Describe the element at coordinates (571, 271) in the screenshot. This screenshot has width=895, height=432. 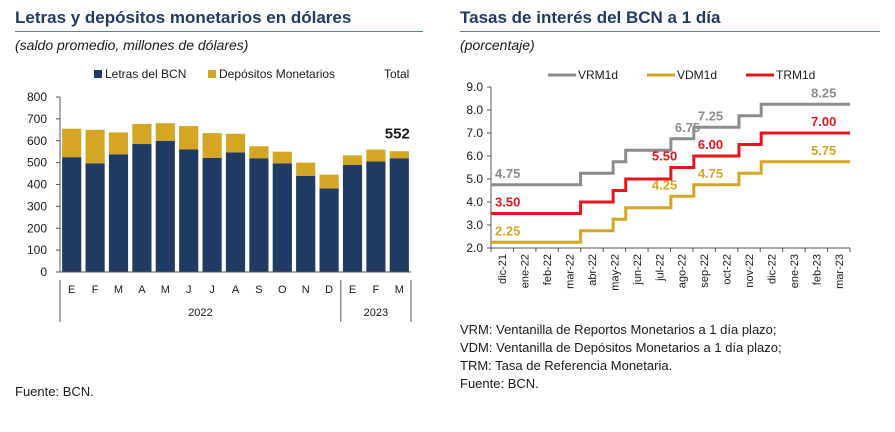
I see `x-tick-label: mar-22` at that location.